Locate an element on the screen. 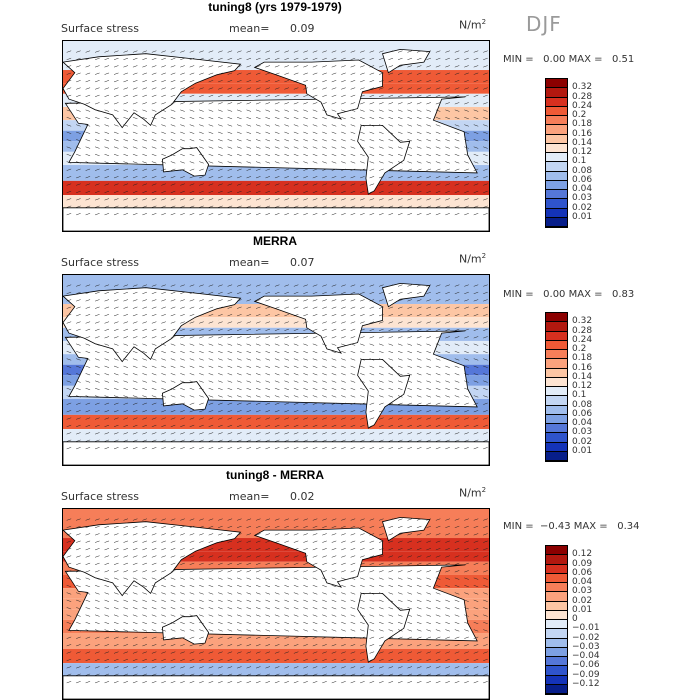 The image size is (700, 700). colorbar-tick-label: 0.14 is located at coordinates (582, 376).